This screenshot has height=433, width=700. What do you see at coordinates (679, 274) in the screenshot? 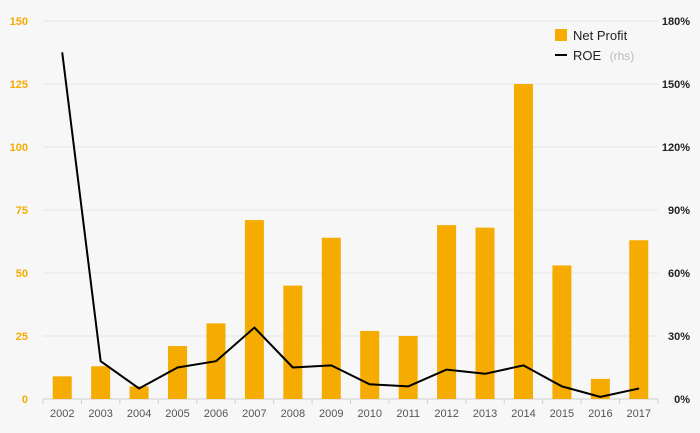
I see `right-tick-label: 60%` at bounding box center [679, 274].